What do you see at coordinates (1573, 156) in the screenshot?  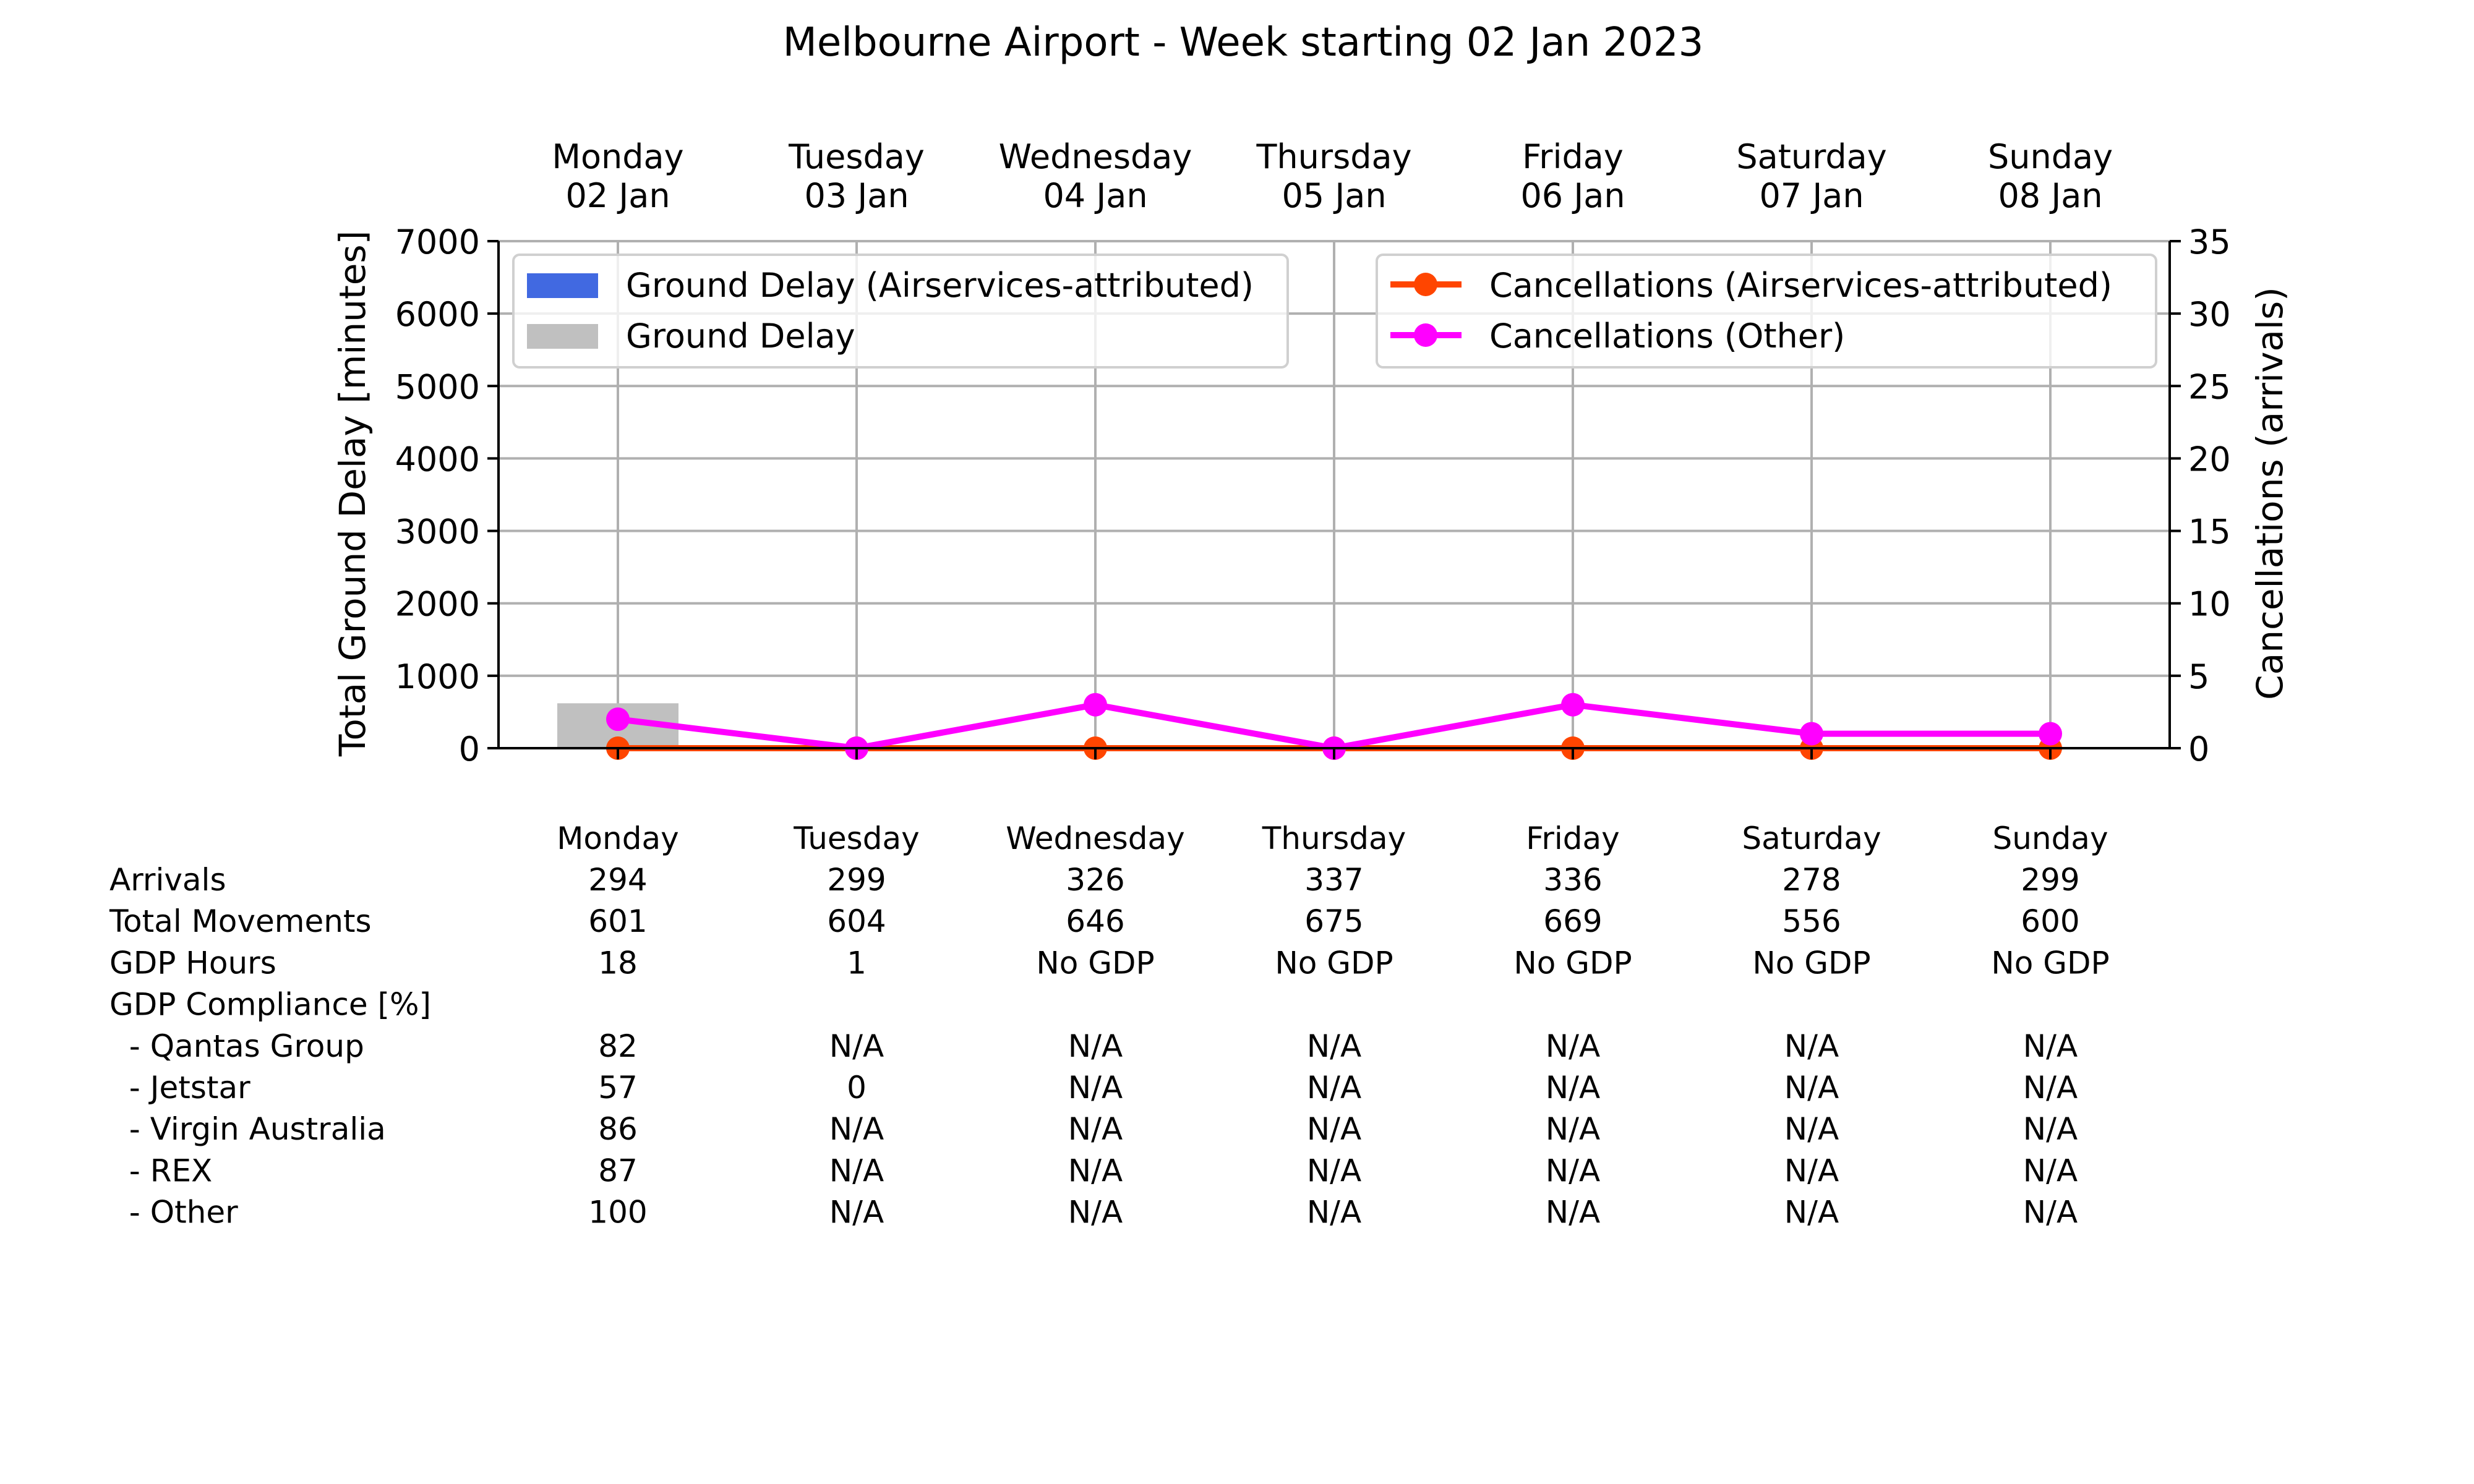 I see `x-tick-label-day: Friday` at bounding box center [1573, 156].